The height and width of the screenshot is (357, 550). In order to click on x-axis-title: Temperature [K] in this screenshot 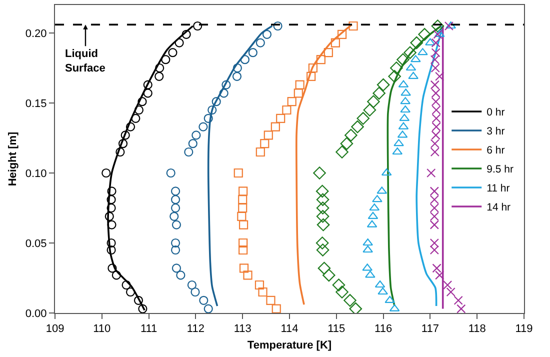, I will do `click(289, 345)`.